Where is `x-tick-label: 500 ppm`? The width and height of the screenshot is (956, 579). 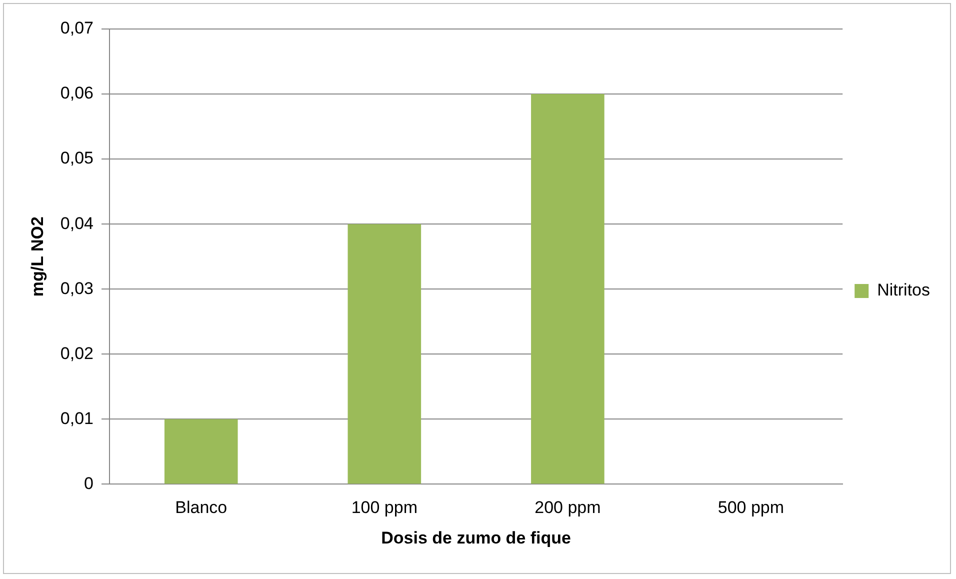 x-tick-label: 500 ppm is located at coordinates (751, 508).